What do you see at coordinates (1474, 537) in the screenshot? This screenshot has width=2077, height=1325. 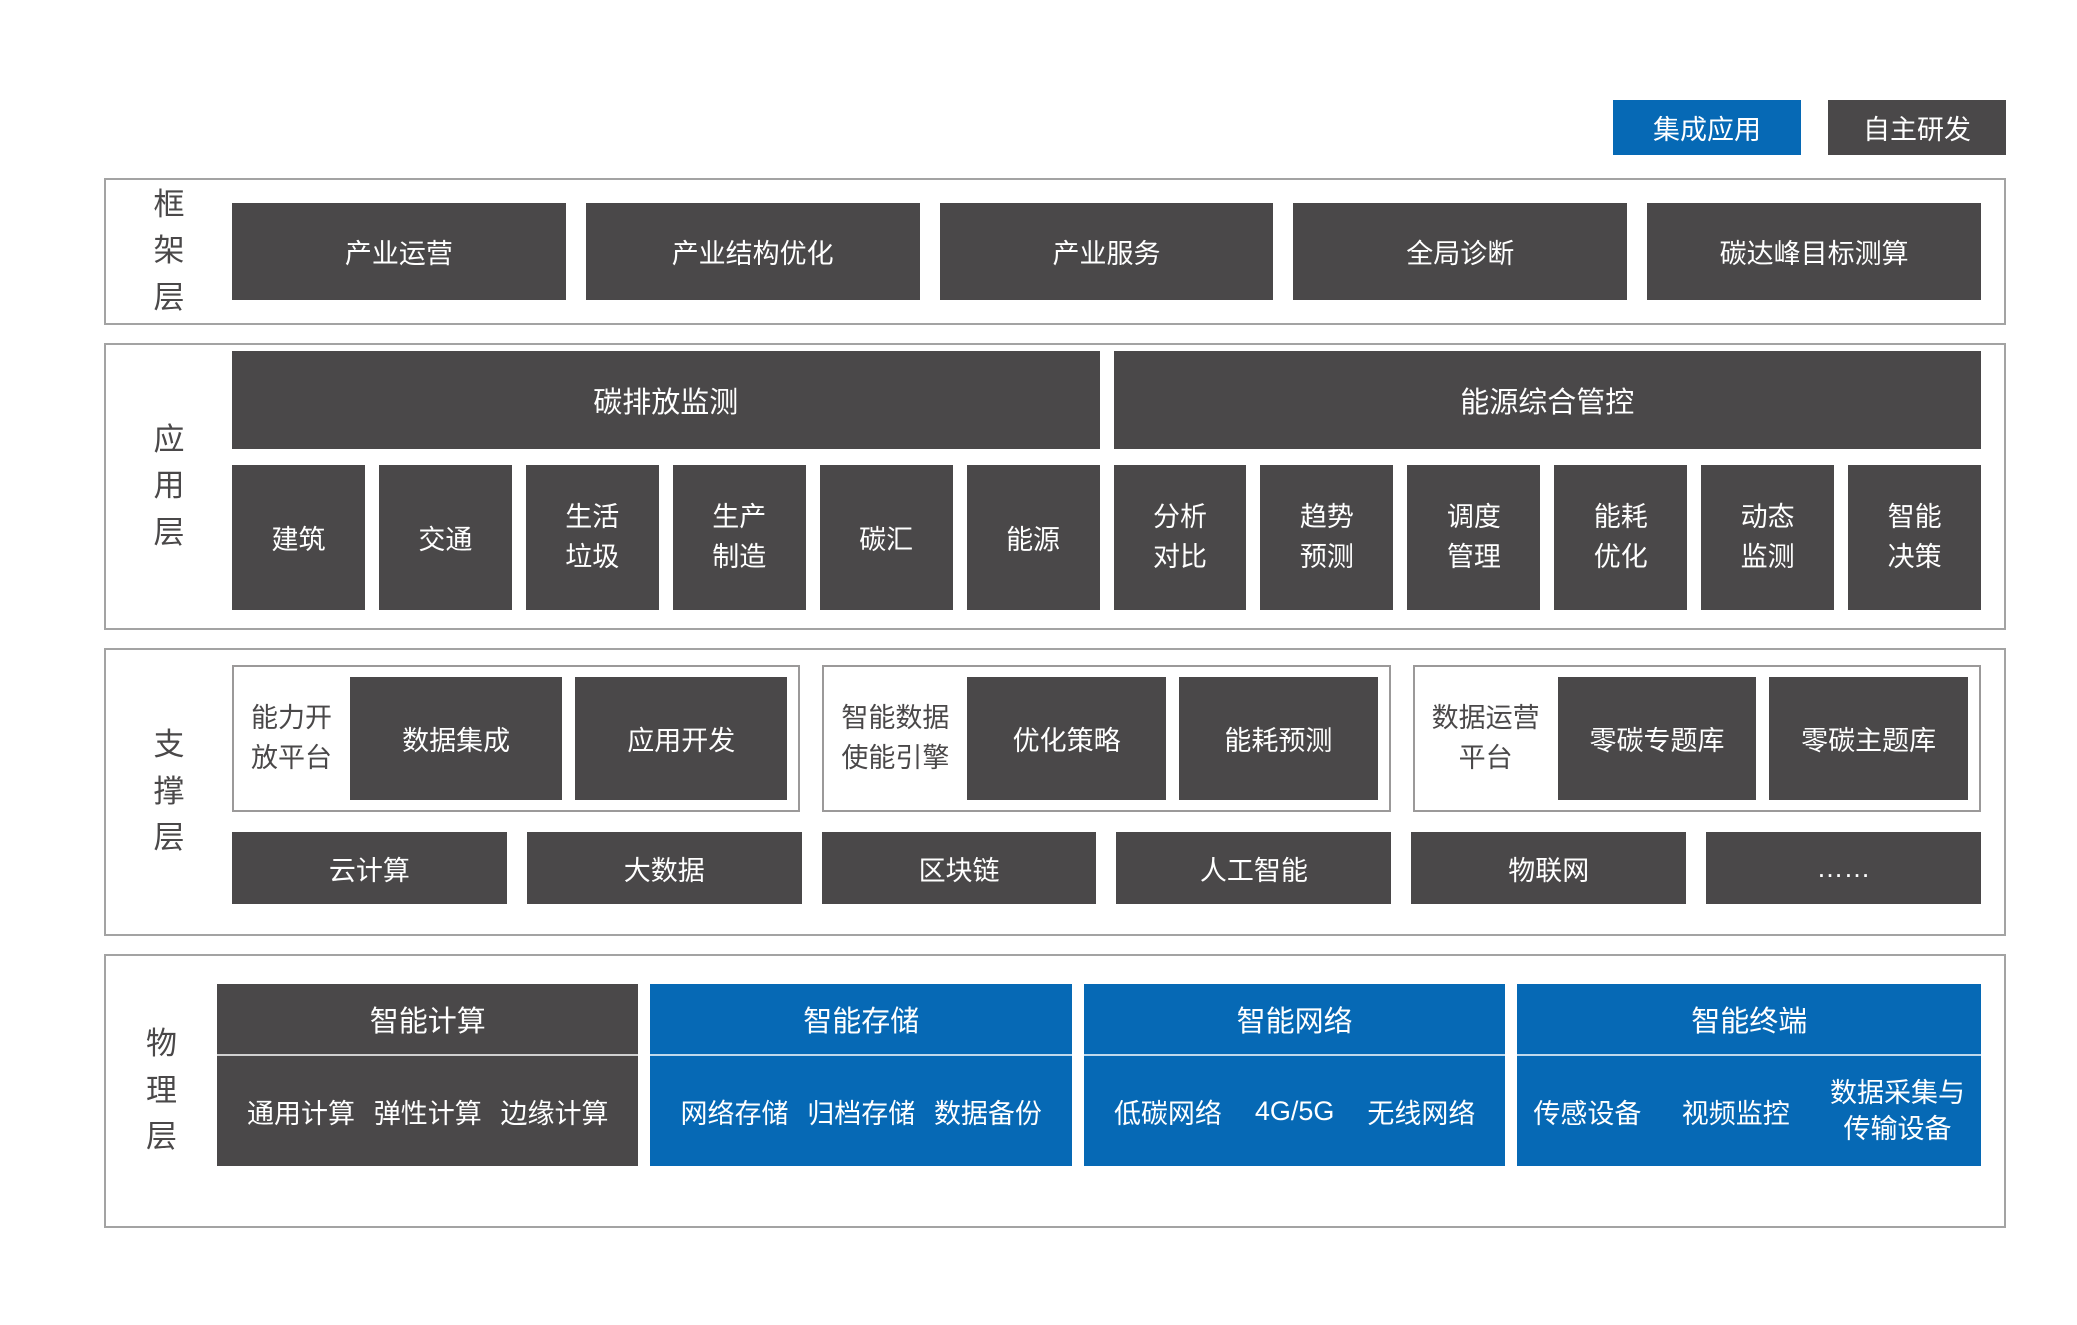 I see `app-item-dispatch-management: 调度管理` at bounding box center [1474, 537].